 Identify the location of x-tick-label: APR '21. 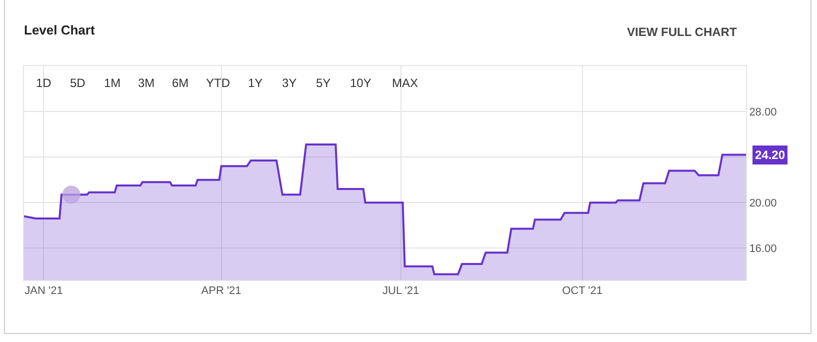
(221, 291).